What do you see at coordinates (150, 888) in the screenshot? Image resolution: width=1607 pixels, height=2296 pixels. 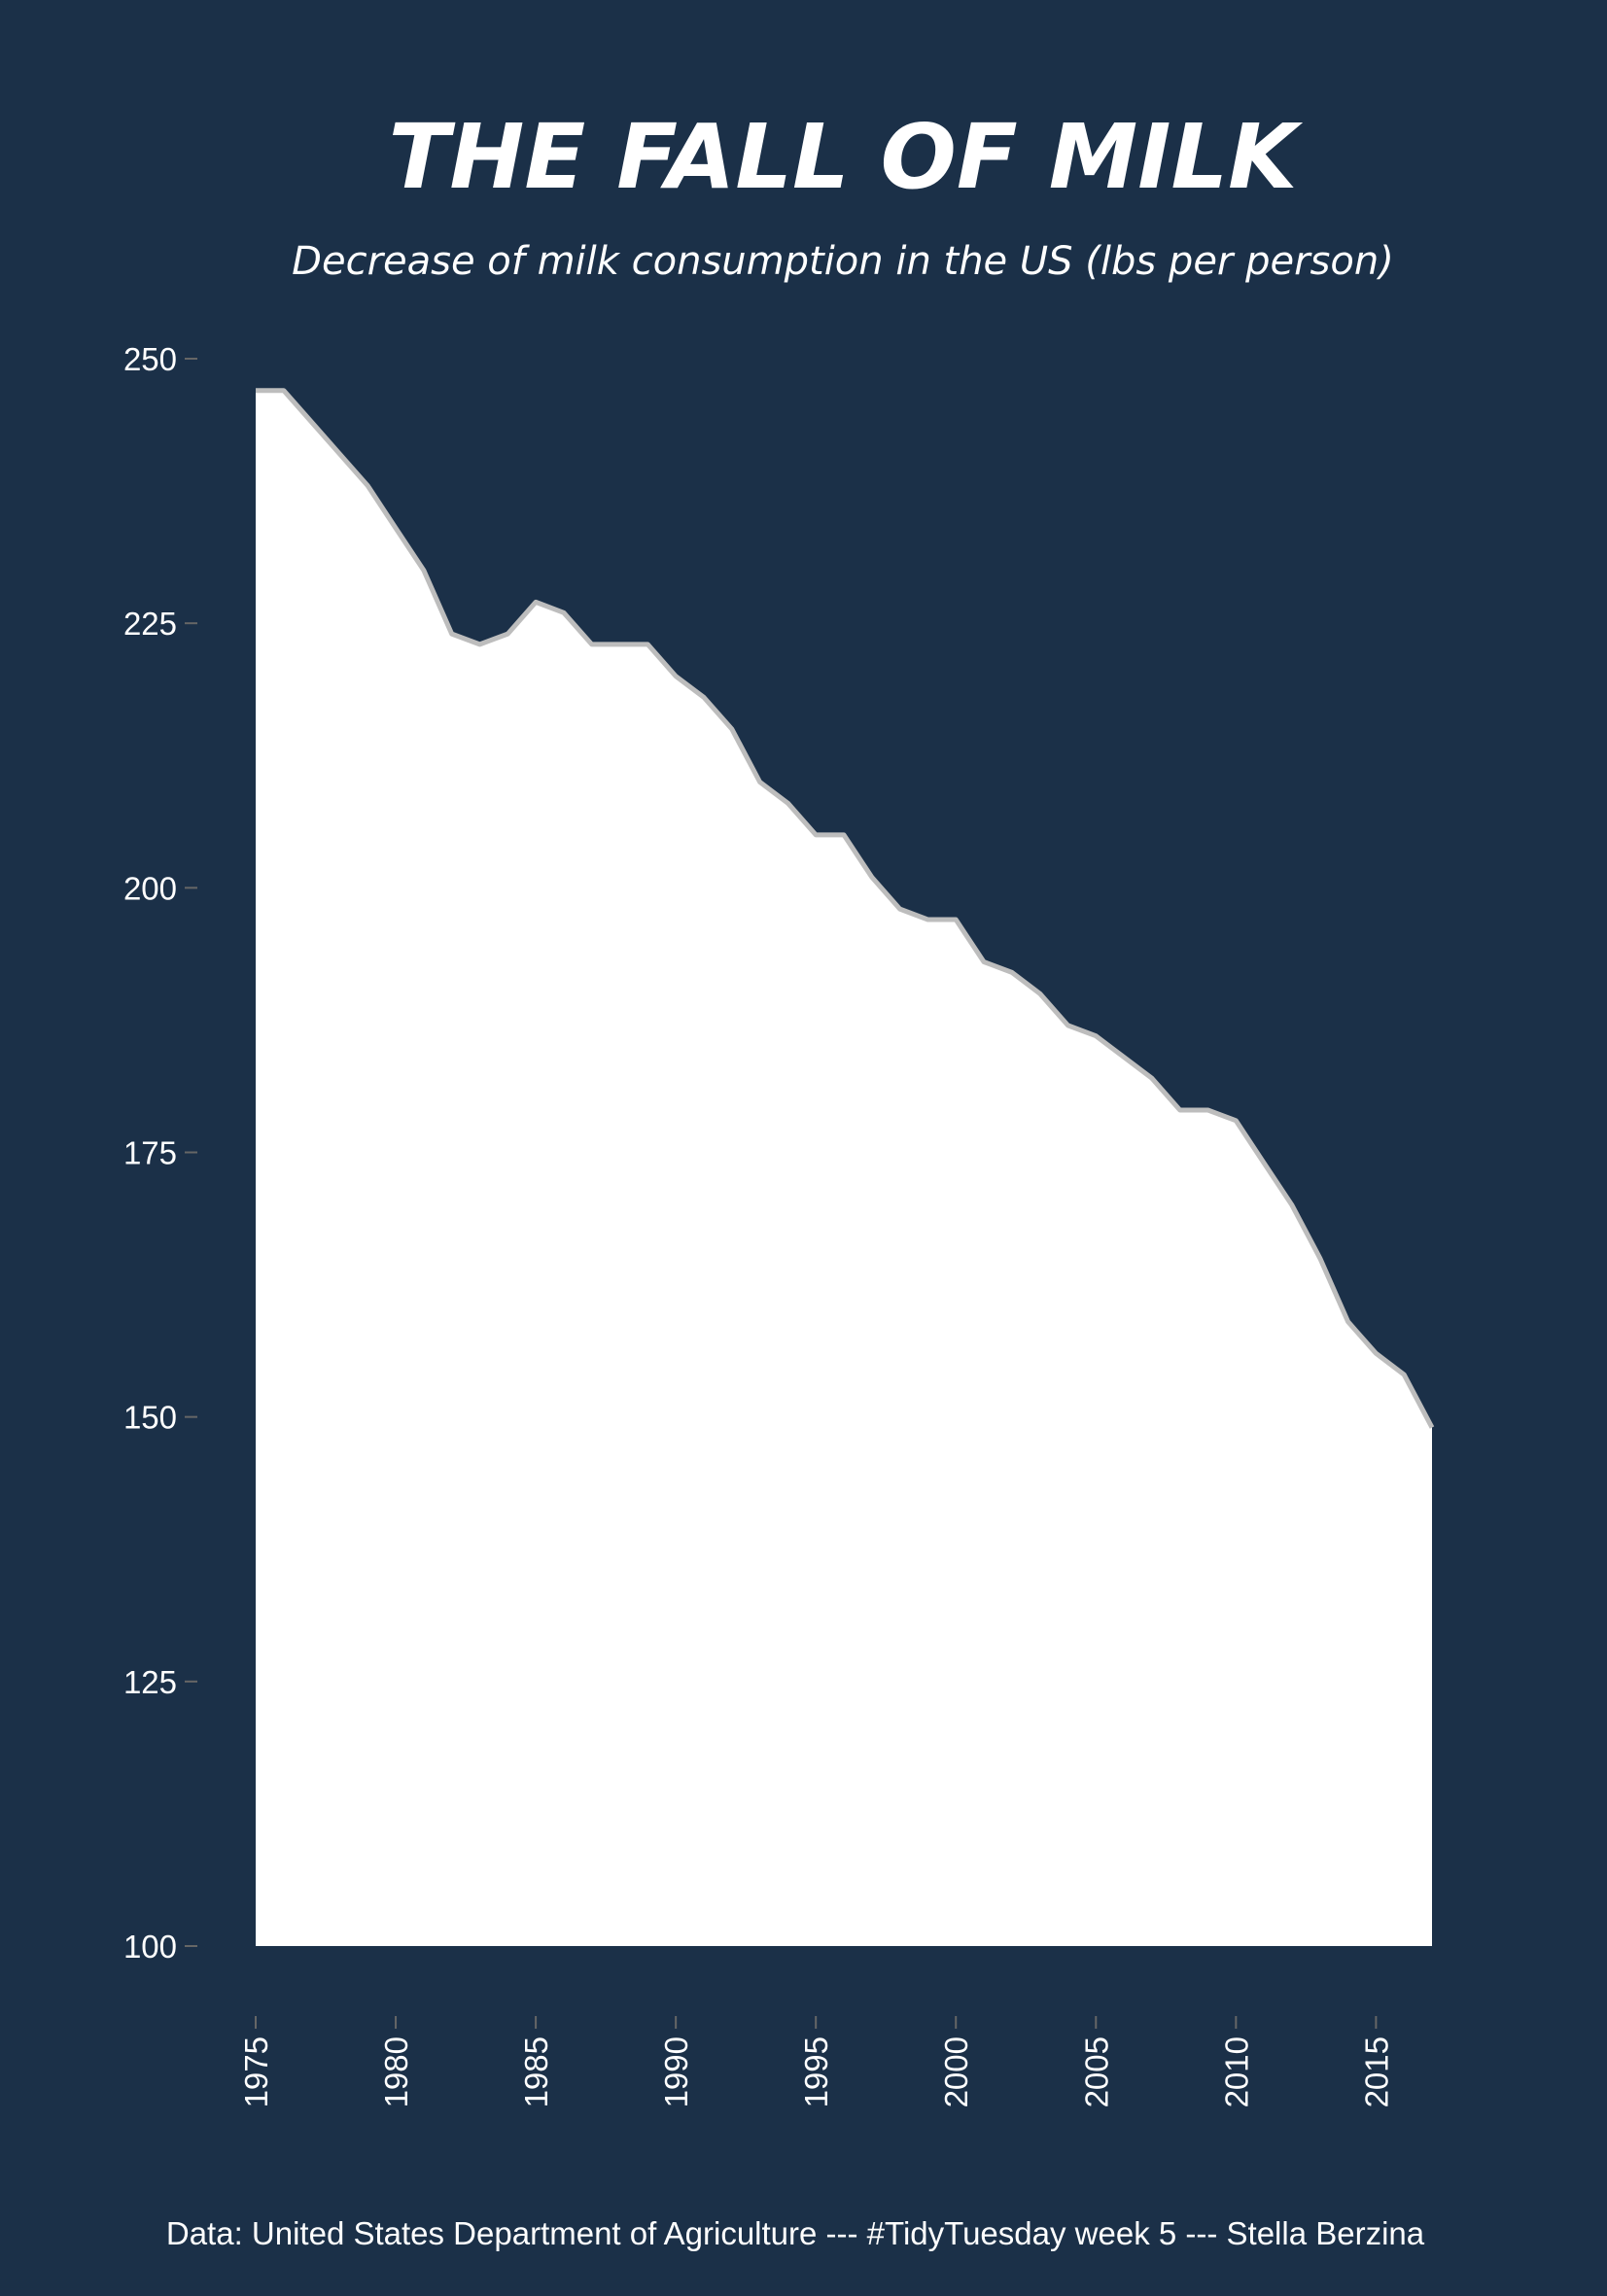 I see `y-tick-label: 200` at bounding box center [150, 888].